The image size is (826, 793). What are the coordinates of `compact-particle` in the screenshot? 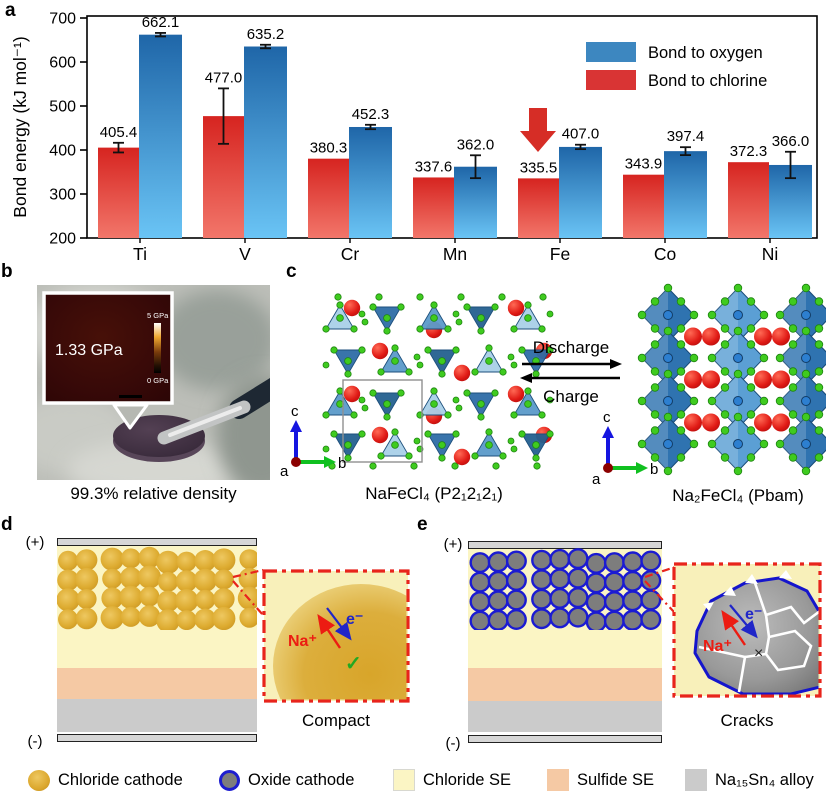 It's located at (340, 642).